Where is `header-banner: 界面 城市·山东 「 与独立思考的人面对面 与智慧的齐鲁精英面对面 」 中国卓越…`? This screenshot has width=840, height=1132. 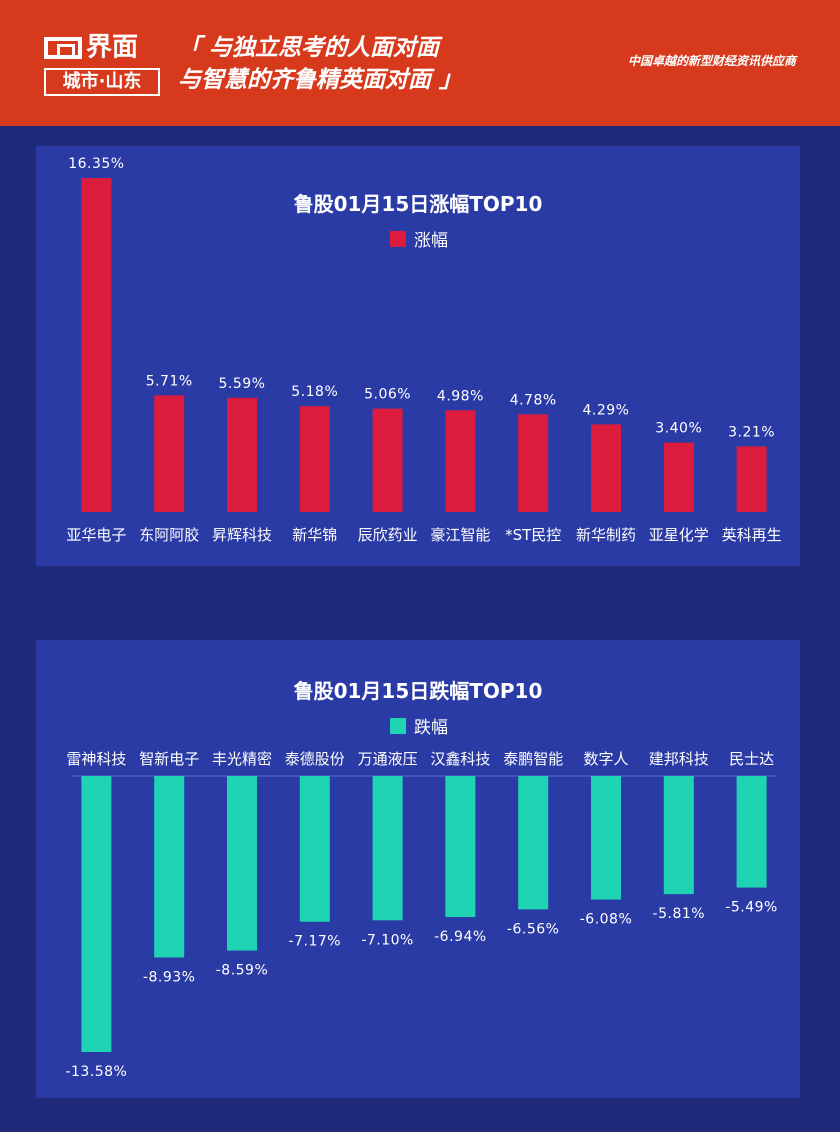
header-banner: 界面 城市·山东 「 与独立思考的人面对面 与智慧的齐鲁精英面对面 」 中国卓越… is located at coordinates (420, 63).